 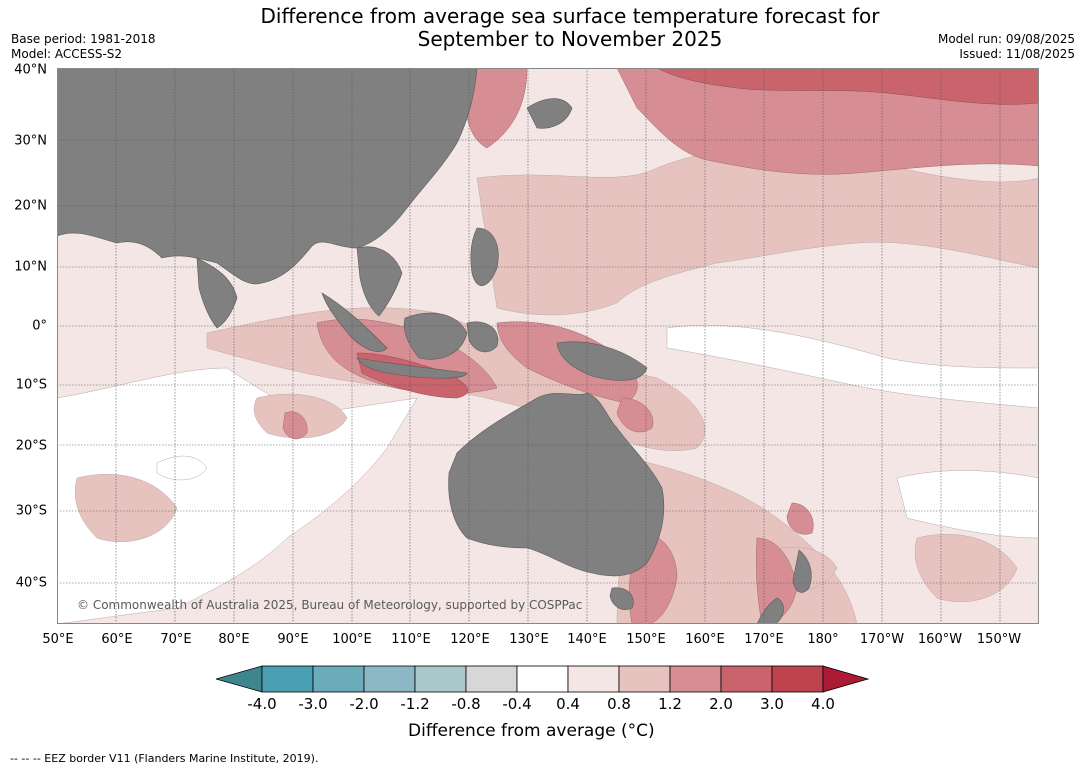 I want to click on lon-label-150e: 150°E, so click(x=646, y=639).